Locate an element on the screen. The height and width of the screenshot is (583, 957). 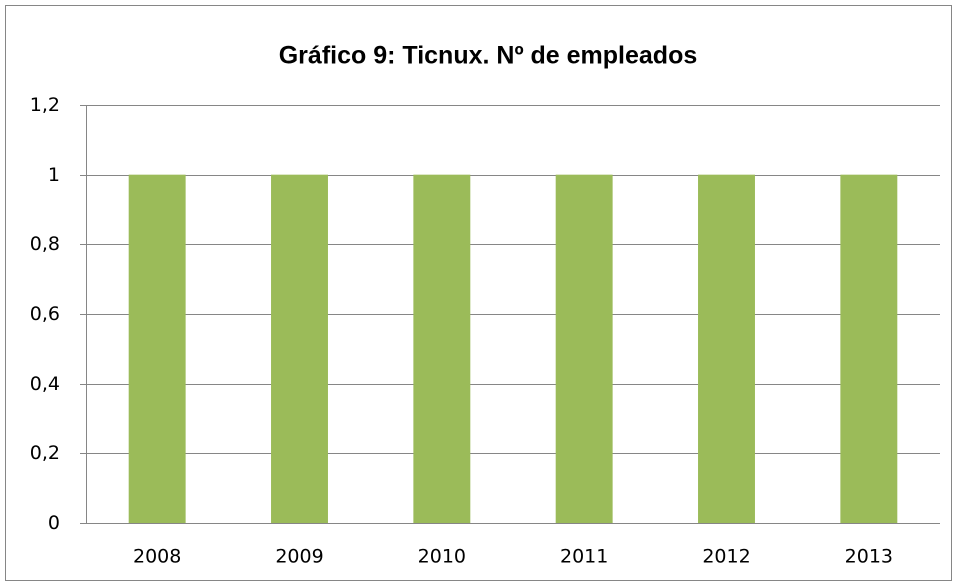
x-tick-label: 2010 is located at coordinates (442, 557).